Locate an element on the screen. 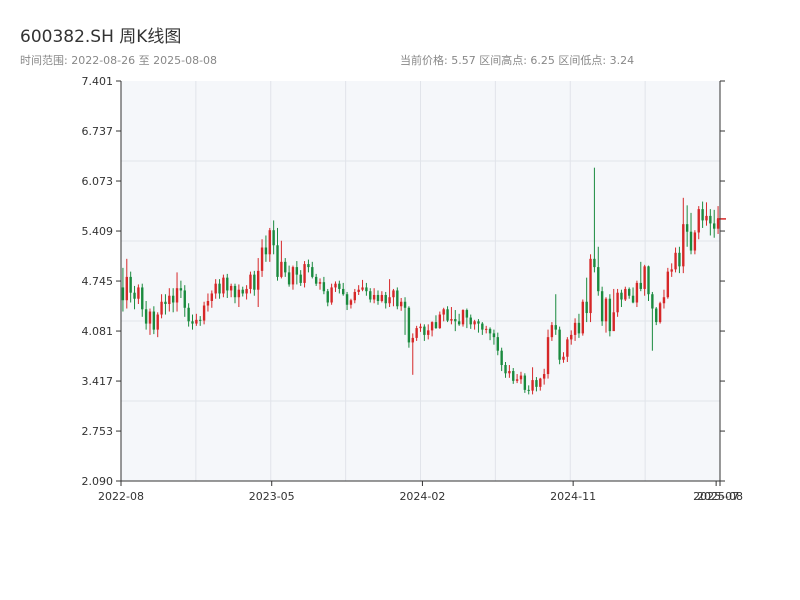 Image resolution: width=800 pixels, height=600 pixels. x-tick-label: 2024-02 is located at coordinates (422, 496).